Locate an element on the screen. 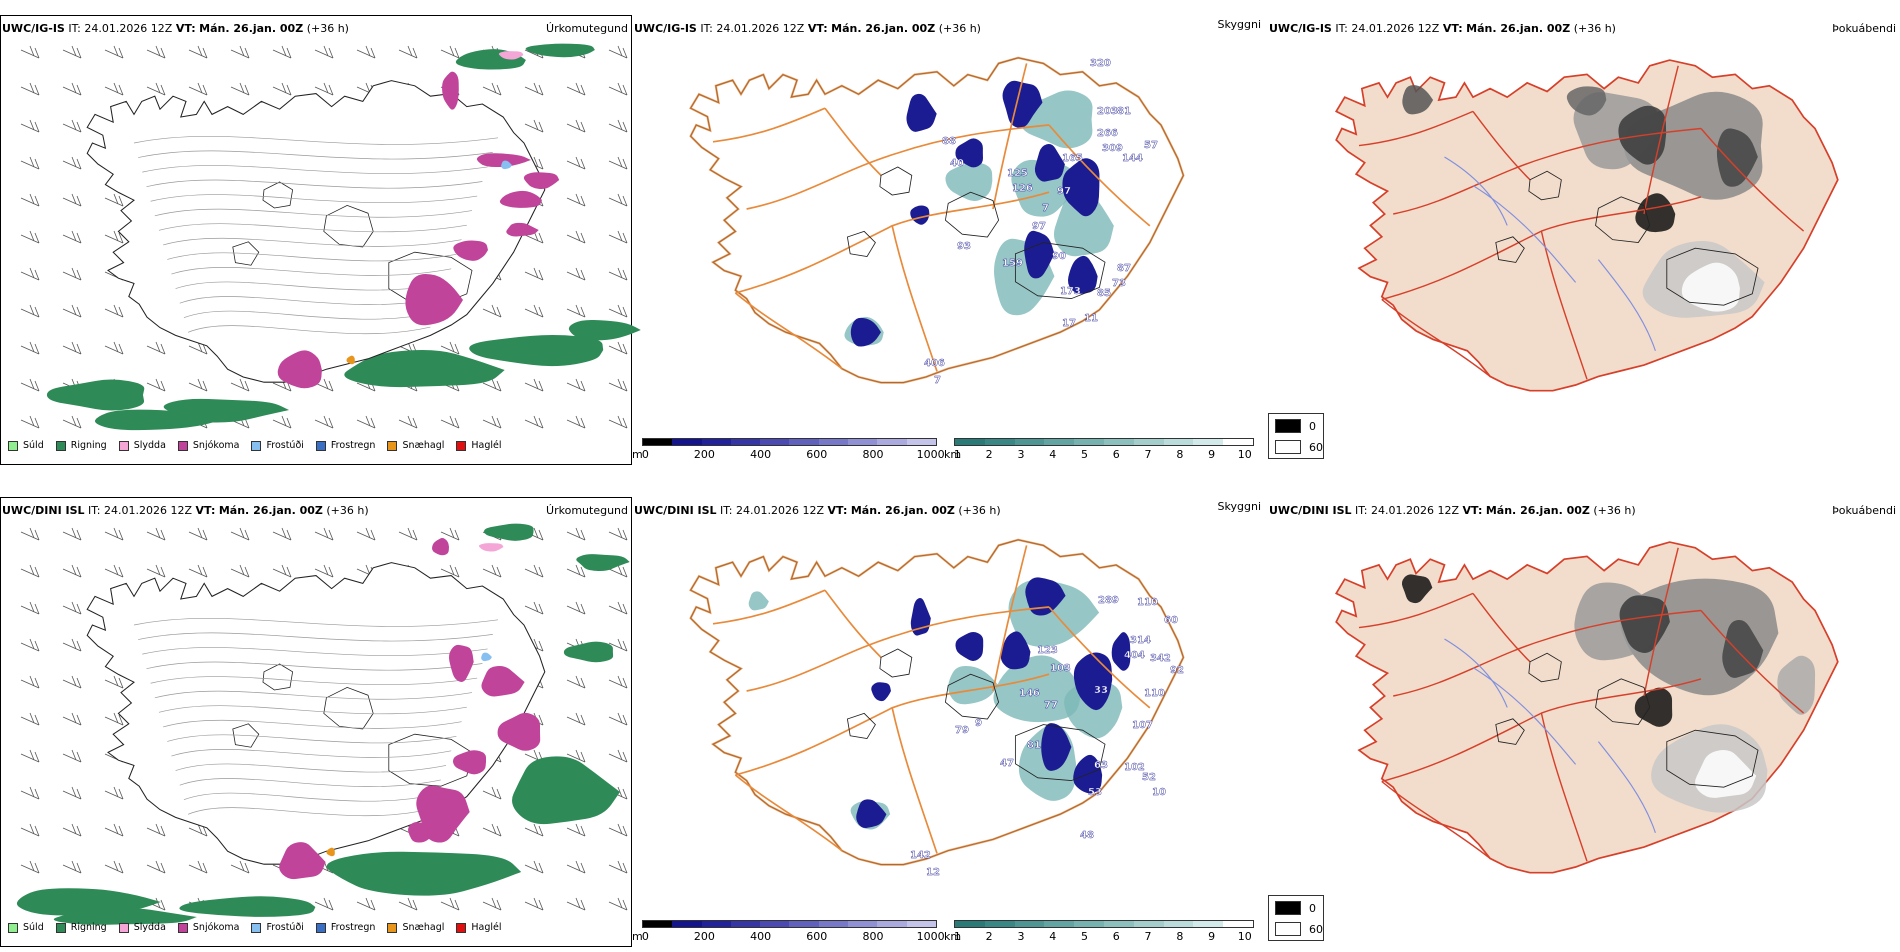  visibility-value-label: 92 is located at coordinates (1177, 670).